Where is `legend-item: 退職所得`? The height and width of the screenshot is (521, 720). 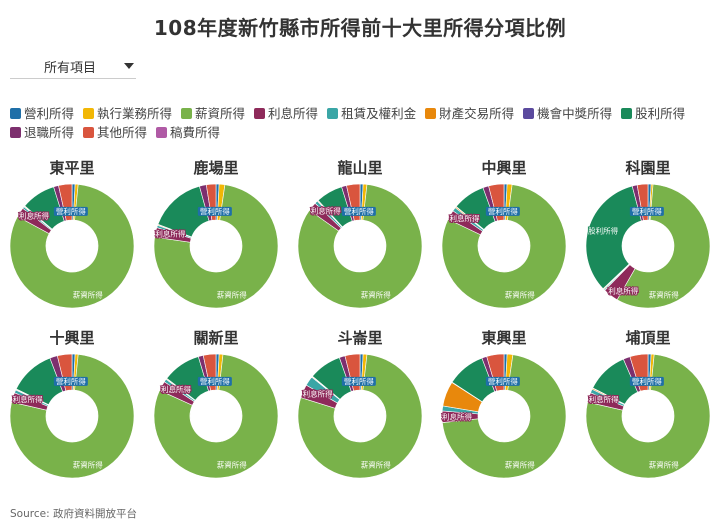
legend-item: 退職所得 is located at coordinates (42, 132).